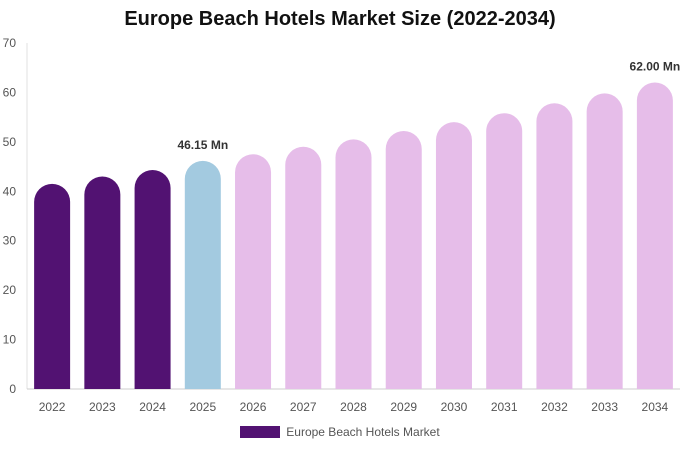 Image resolution: width=680 pixels, height=450 pixels. Describe the element at coordinates (10, 92) in the screenshot. I see `y-tick-label: 60` at that location.